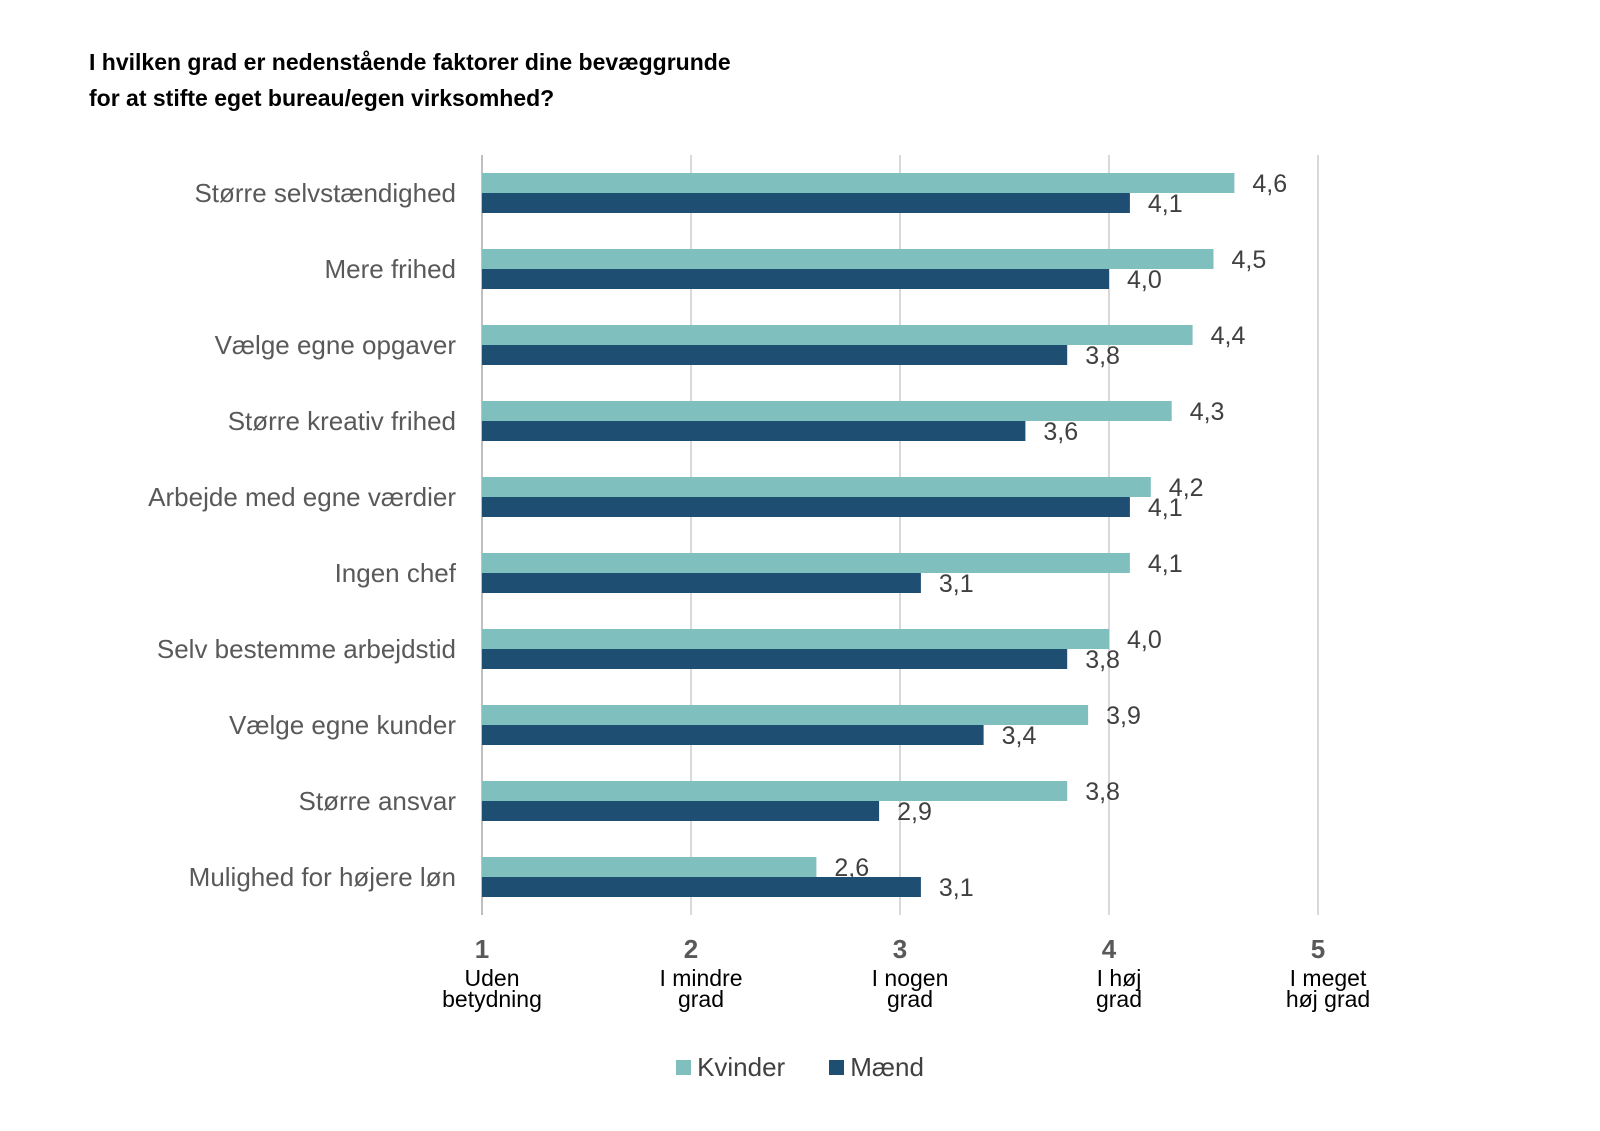 The height and width of the screenshot is (1131, 1600). I want to click on x-tick-label: I nogen, so click(910, 978).